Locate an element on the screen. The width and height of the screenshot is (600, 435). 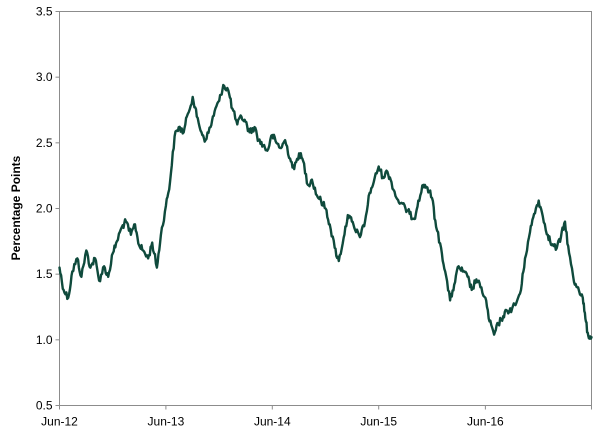
x-tick-label: Jun-12 is located at coordinates (59, 422).